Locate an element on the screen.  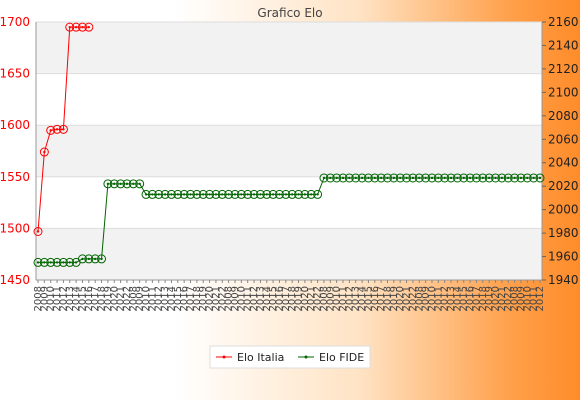
y-right-tick-label: 2060 is located at coordinates (563, 139).